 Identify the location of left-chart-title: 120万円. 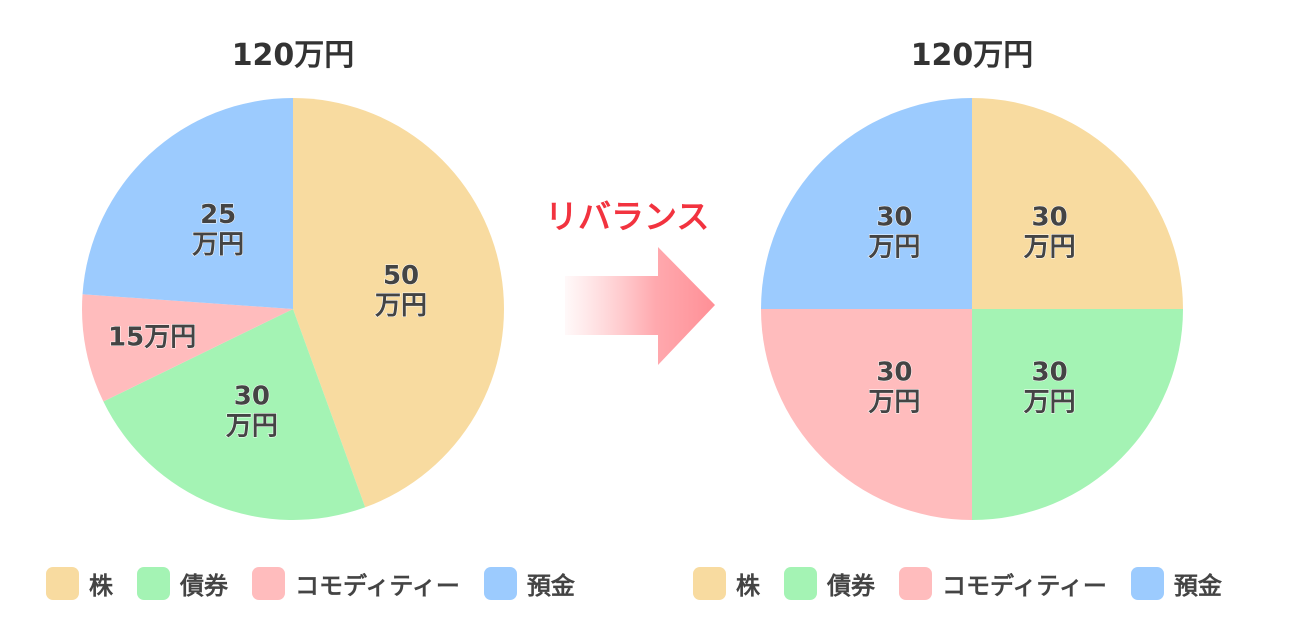
(293, 55).